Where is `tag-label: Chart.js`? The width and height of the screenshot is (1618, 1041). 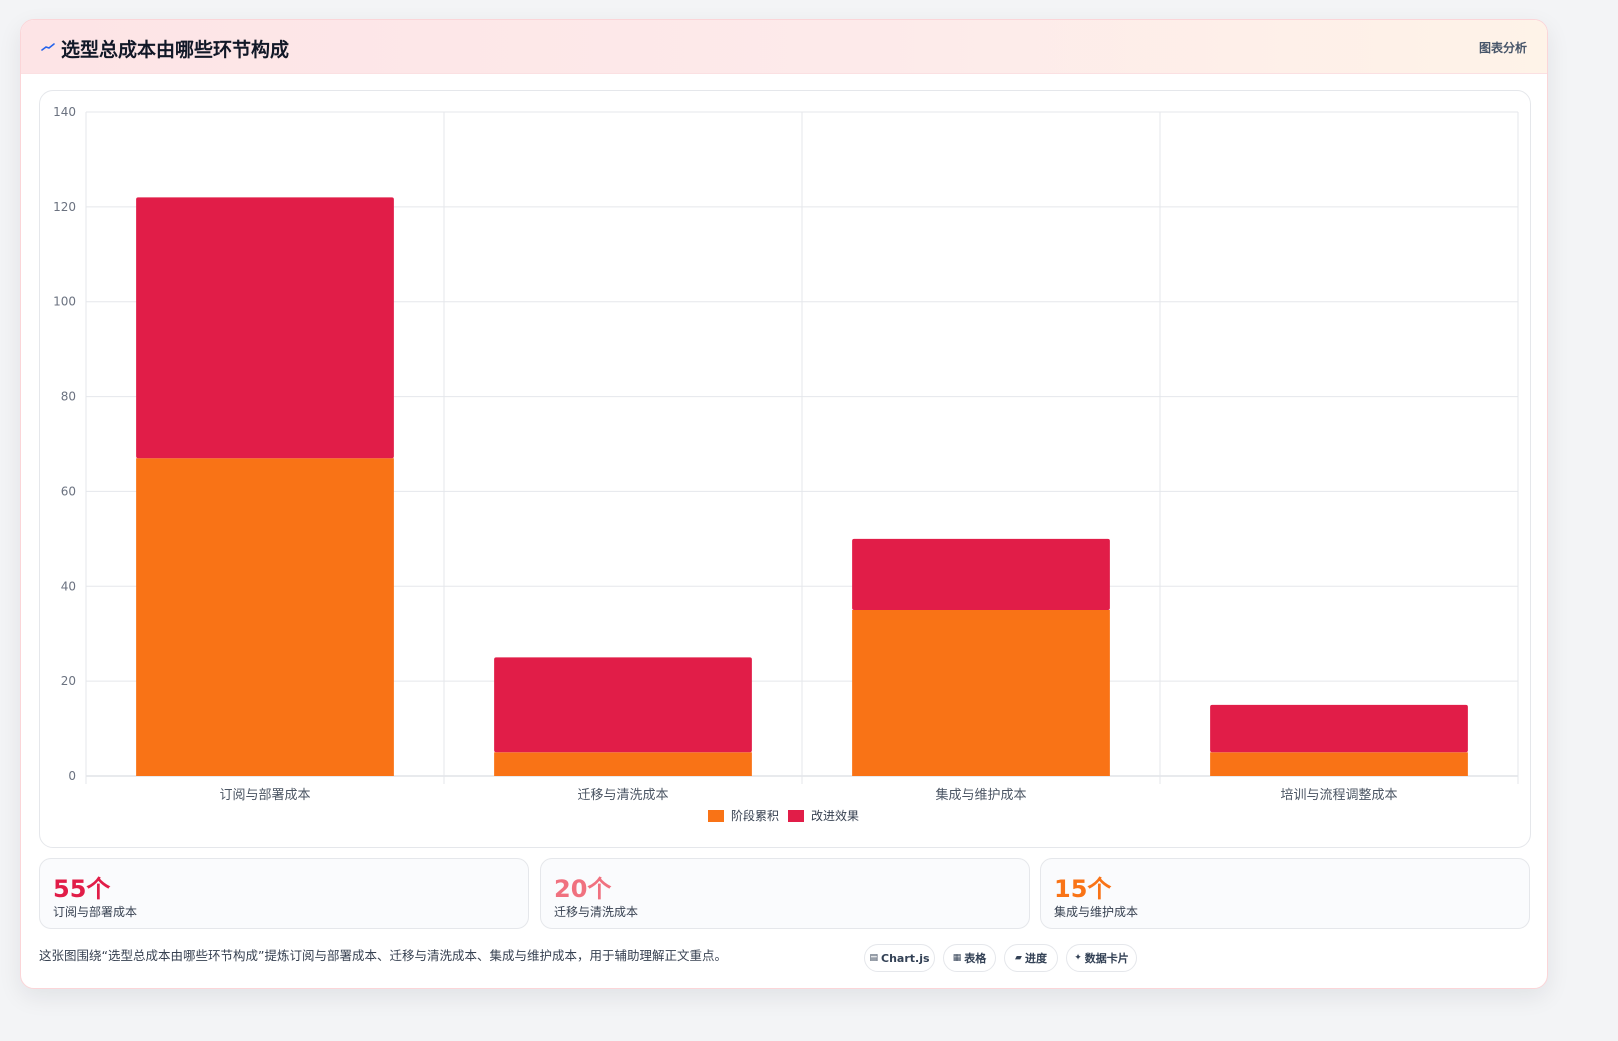 tag-label: Chart.js is located at coordinates (905, 958).